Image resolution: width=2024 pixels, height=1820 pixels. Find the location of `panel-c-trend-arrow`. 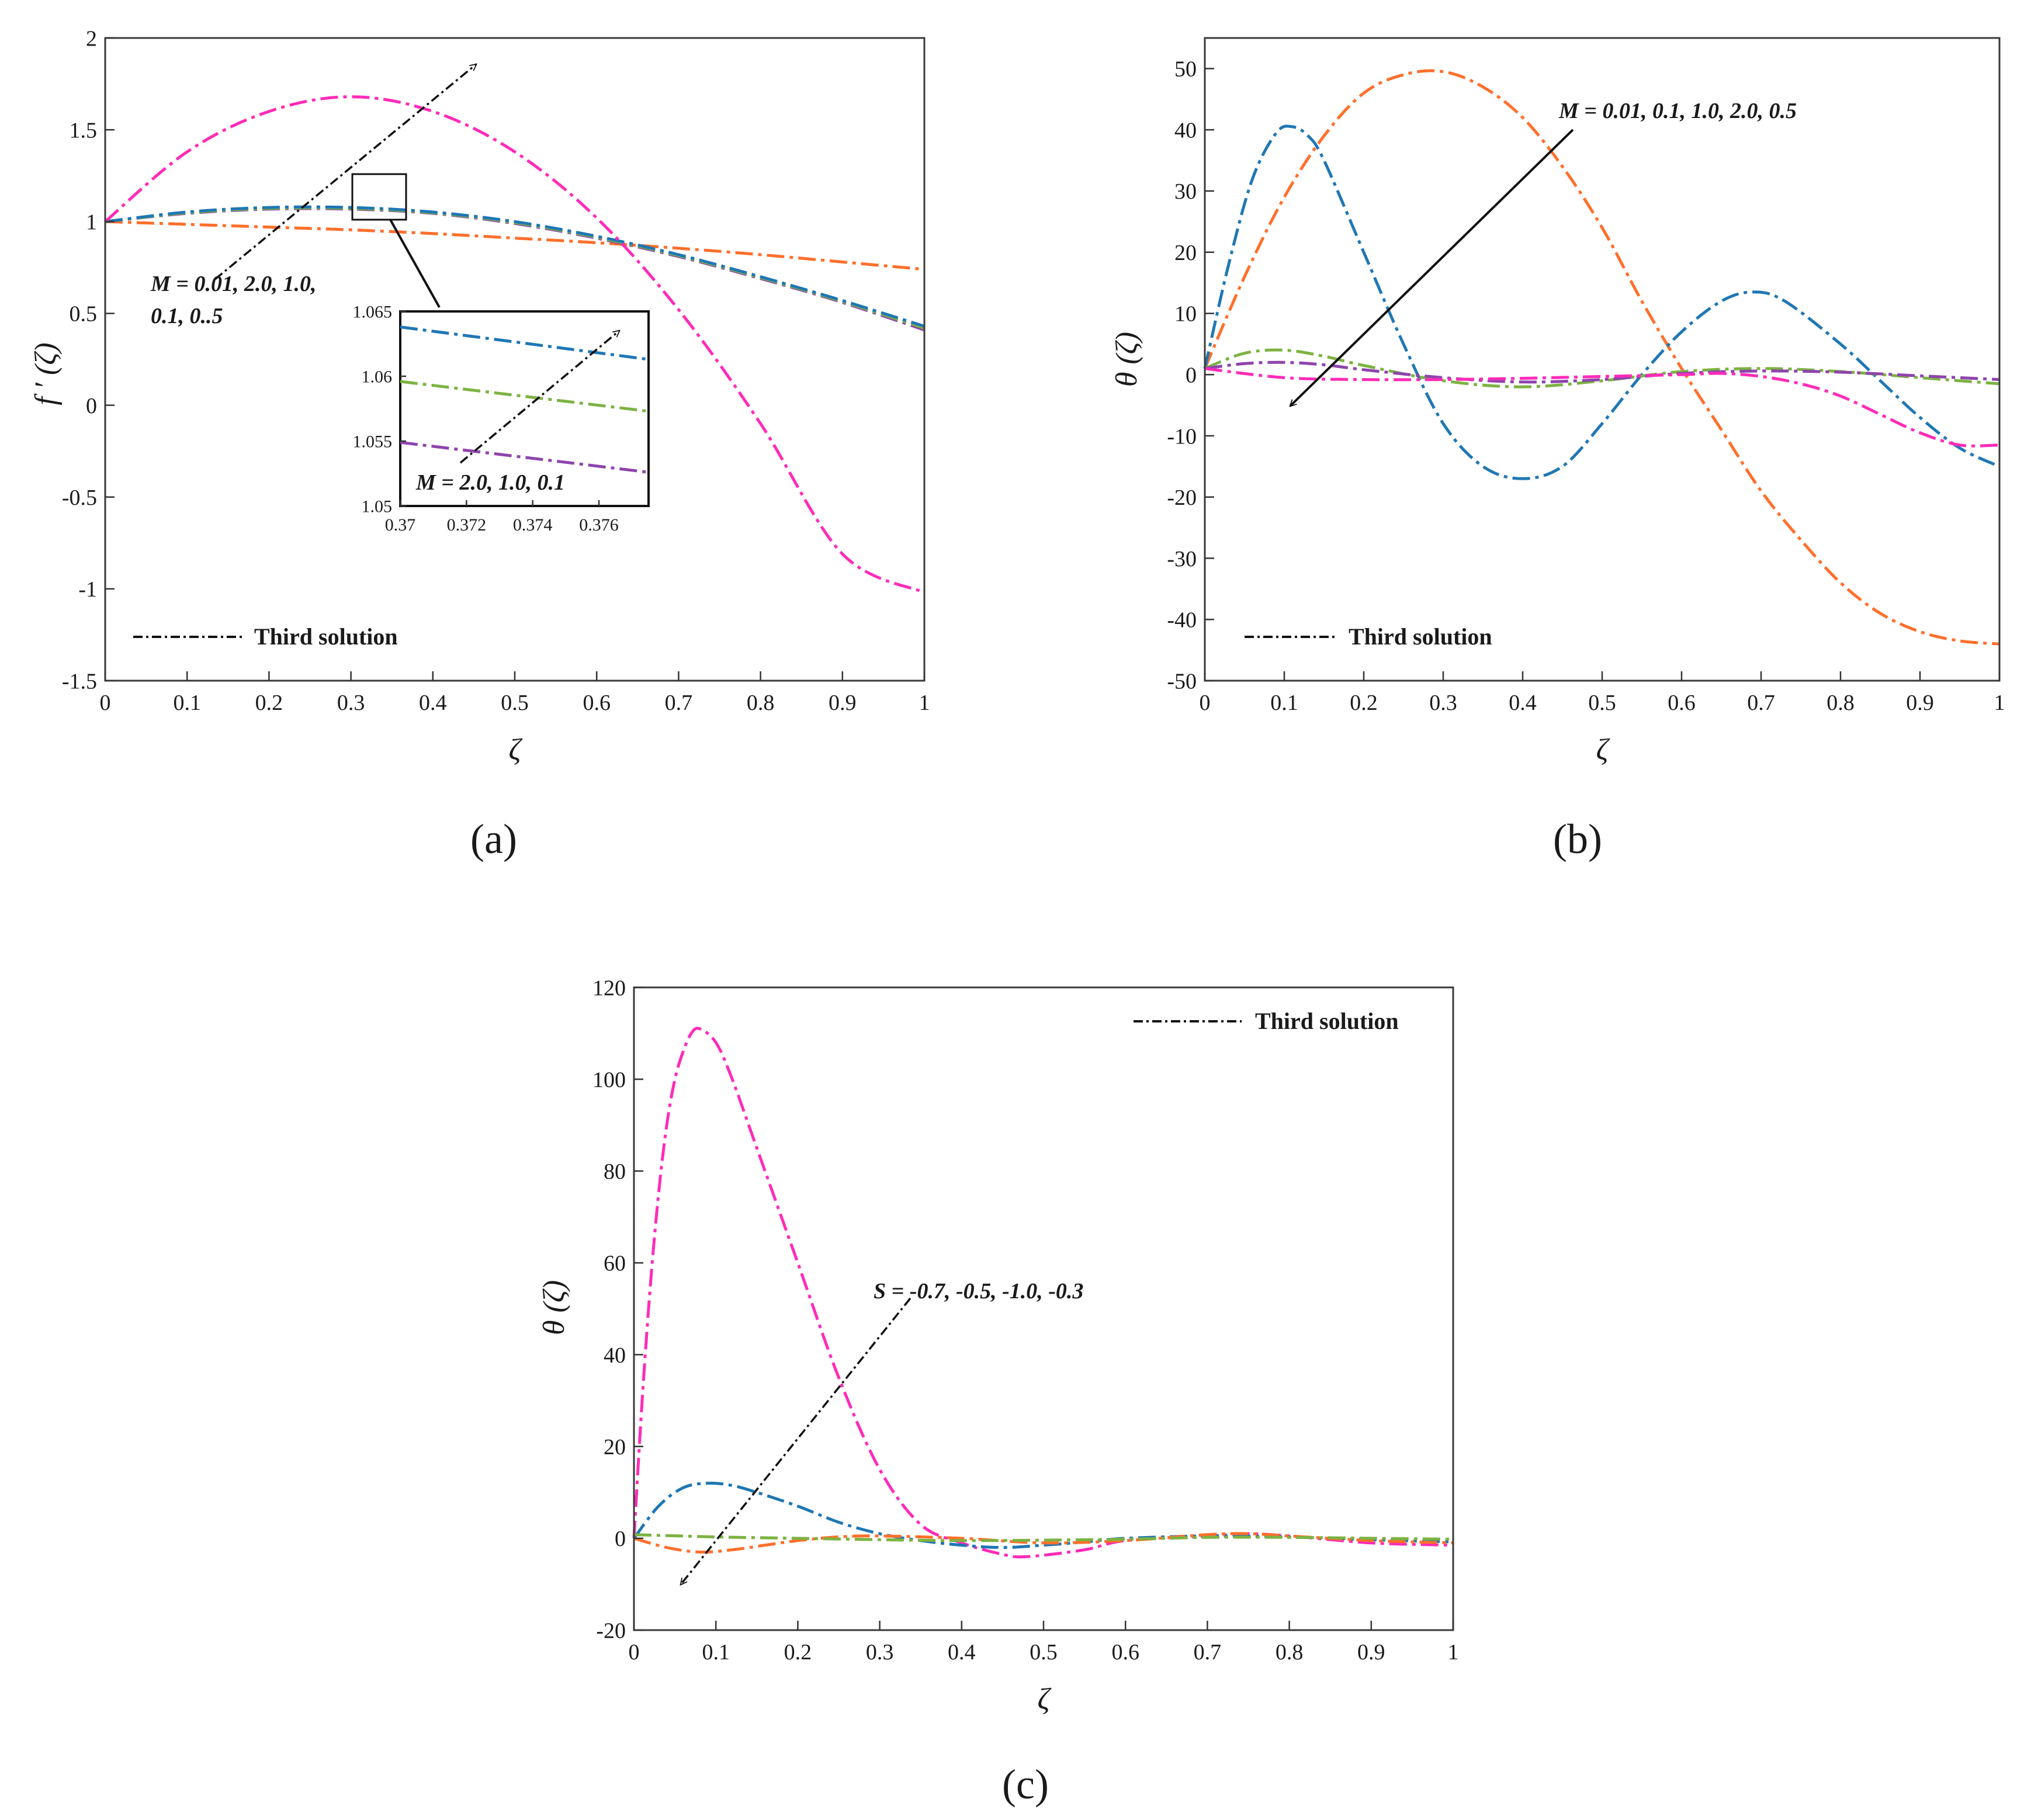

panel-c-trend-arrow is located at coordinates (796, 1441).